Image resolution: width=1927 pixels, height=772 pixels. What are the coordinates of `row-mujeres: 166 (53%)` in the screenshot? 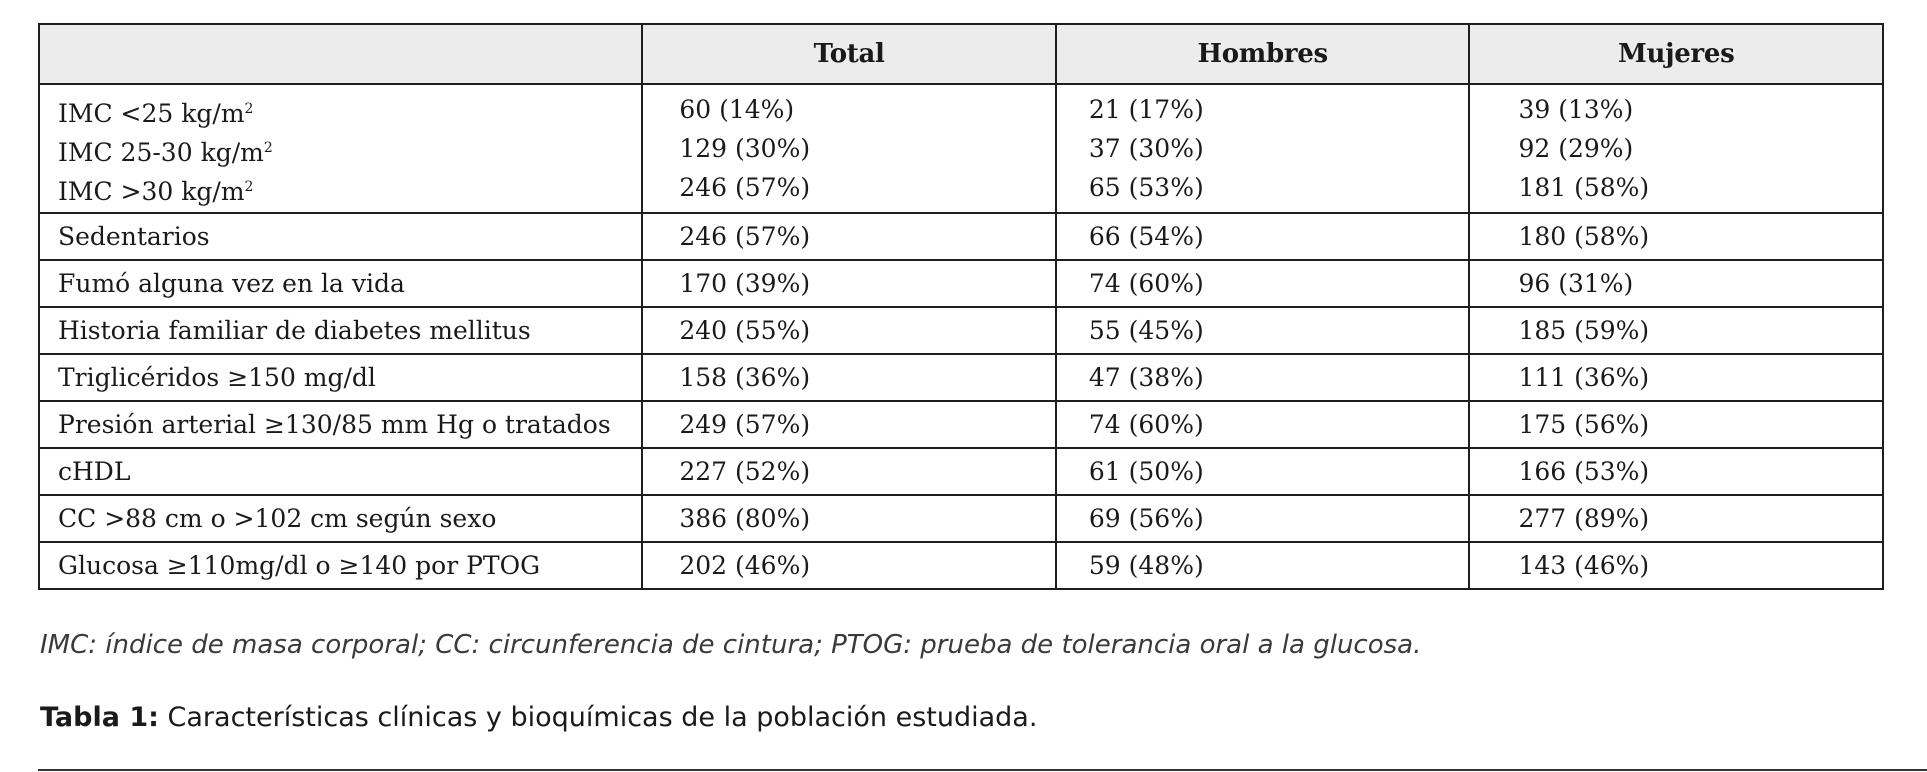 It's located at (1676, 471).